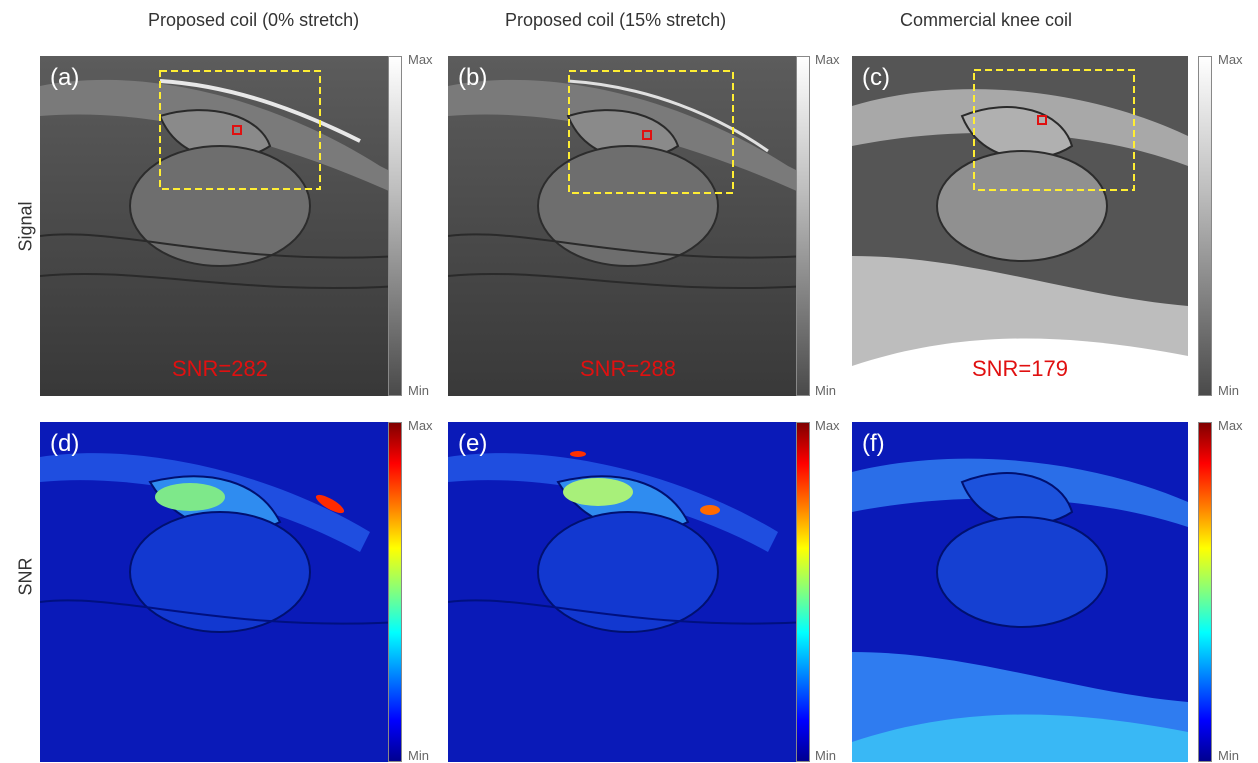 The height and width of the screenshot is (763, 1258). Describe the element at coordinates (65, 443) in the screenshot. I see `panel-label: (d)` at that location.